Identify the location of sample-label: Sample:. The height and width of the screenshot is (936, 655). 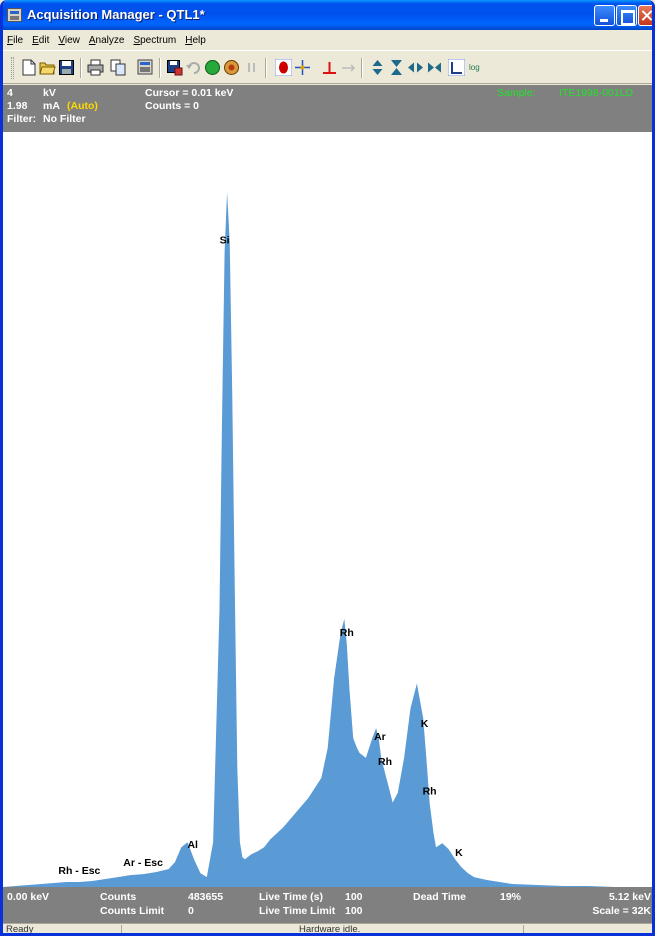
(516, 93).